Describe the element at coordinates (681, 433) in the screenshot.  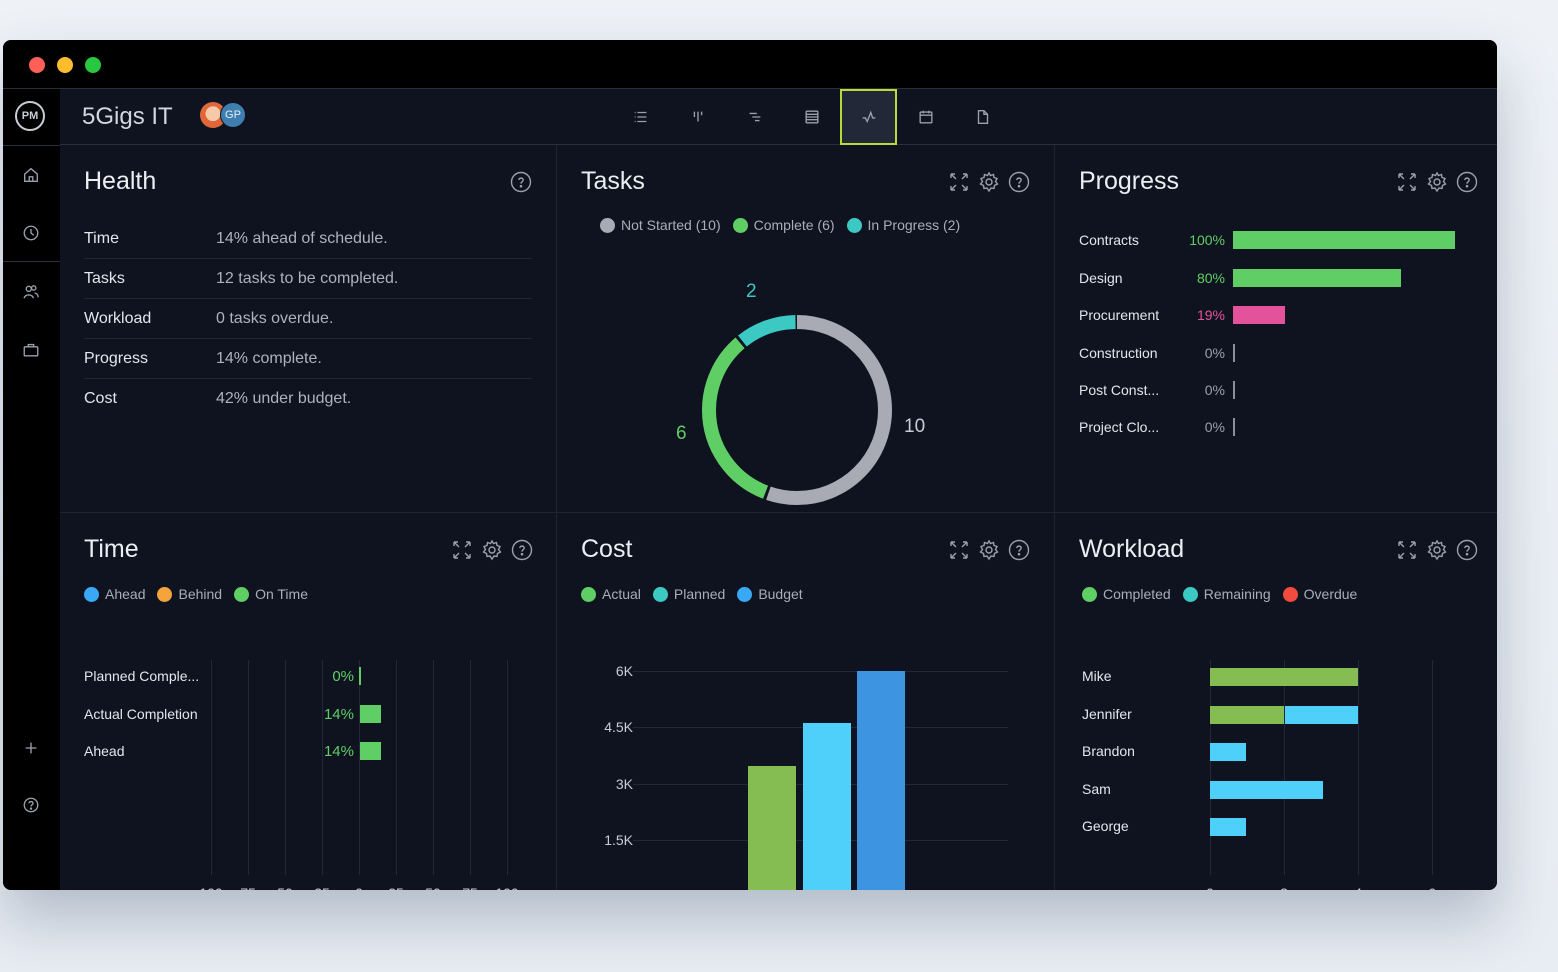
I see `donut-label-complete: 6` at that location.